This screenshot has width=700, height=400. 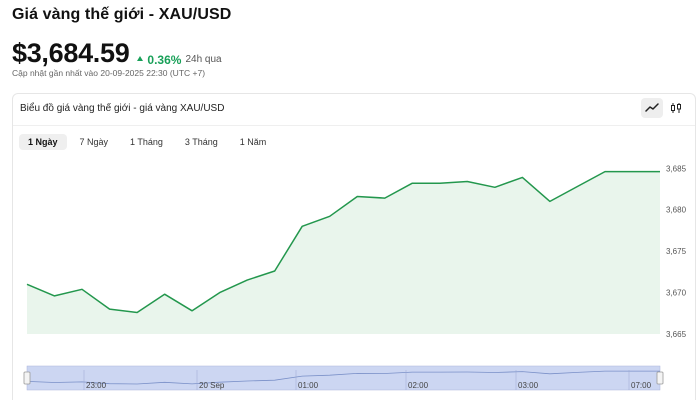 I want to click on navigator-tick-label: 03:00, so click(x=528, y=385).